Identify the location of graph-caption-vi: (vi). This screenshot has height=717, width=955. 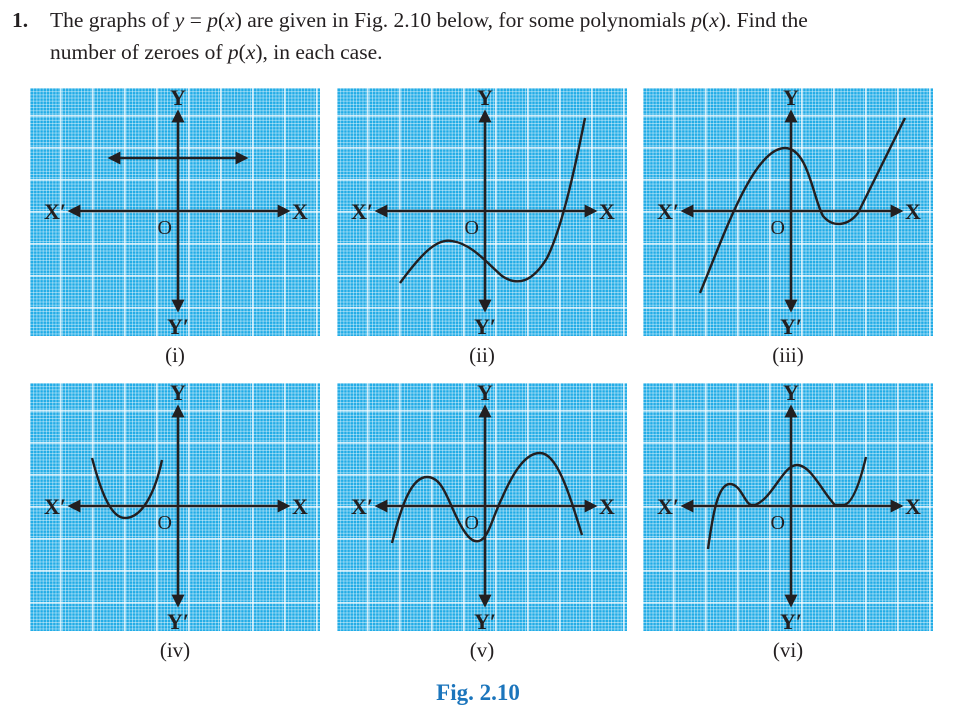
(788, 650).